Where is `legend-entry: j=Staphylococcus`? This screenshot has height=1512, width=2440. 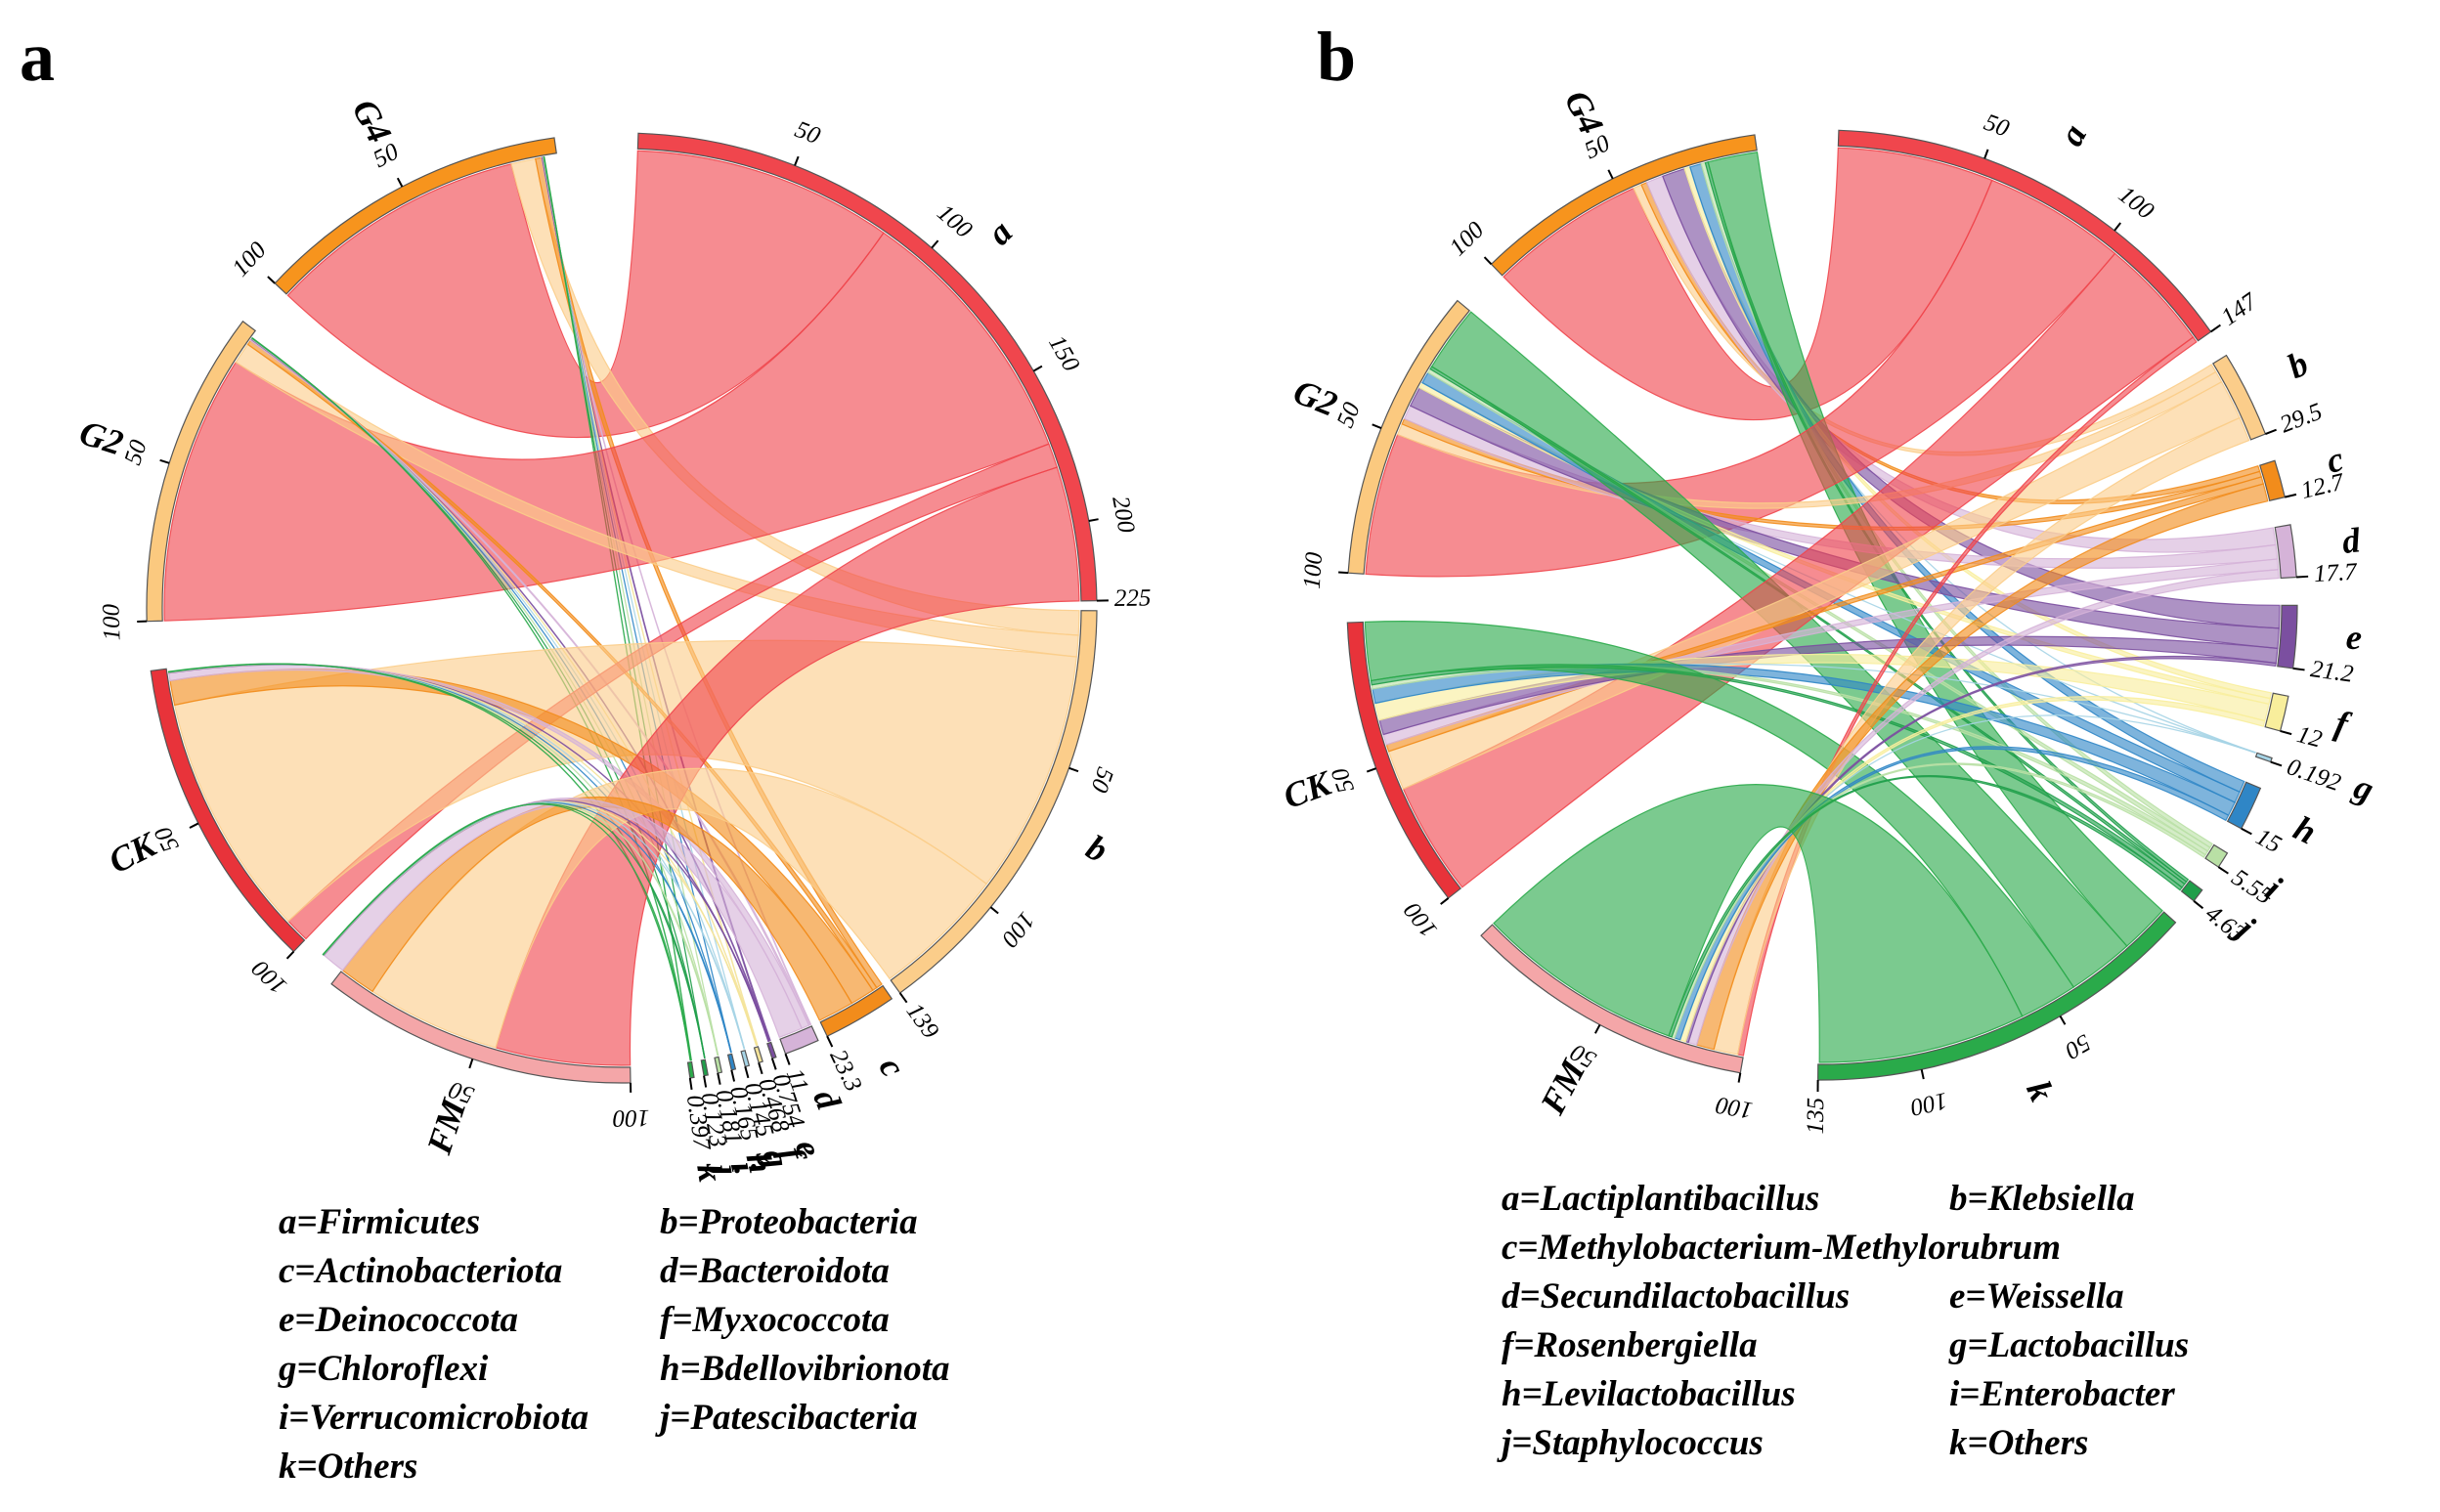 legend-entry: j=Staphylococcus is located at coordinates (1630, 1443).